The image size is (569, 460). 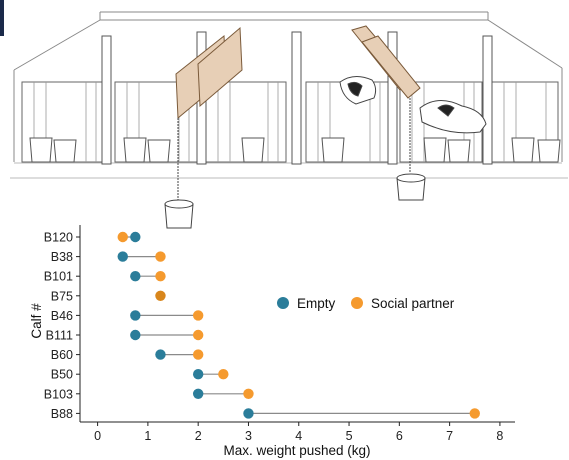 I want to click on calf-figures, so click(x=413, y=105).